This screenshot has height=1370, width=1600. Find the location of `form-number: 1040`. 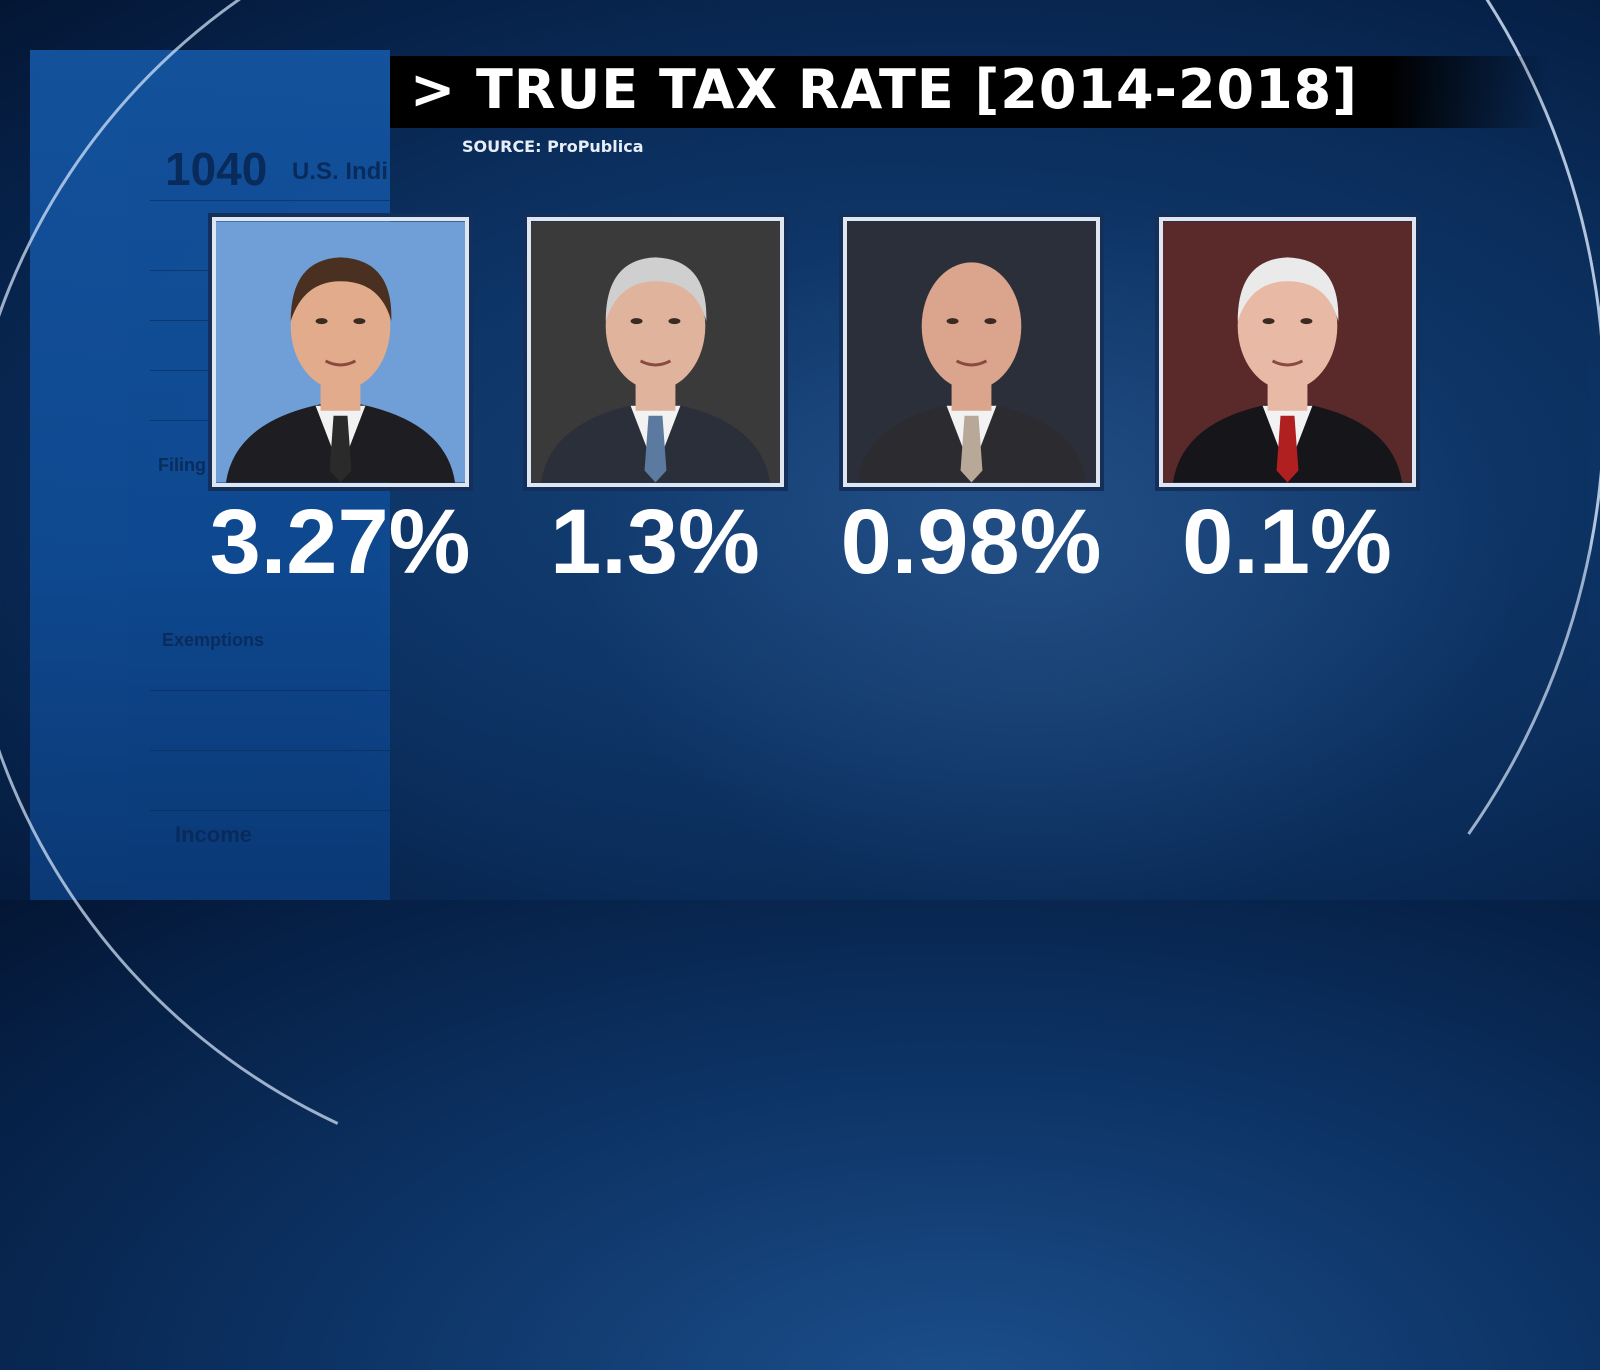

form-number: 1040 is located at coordinates (216, 169).